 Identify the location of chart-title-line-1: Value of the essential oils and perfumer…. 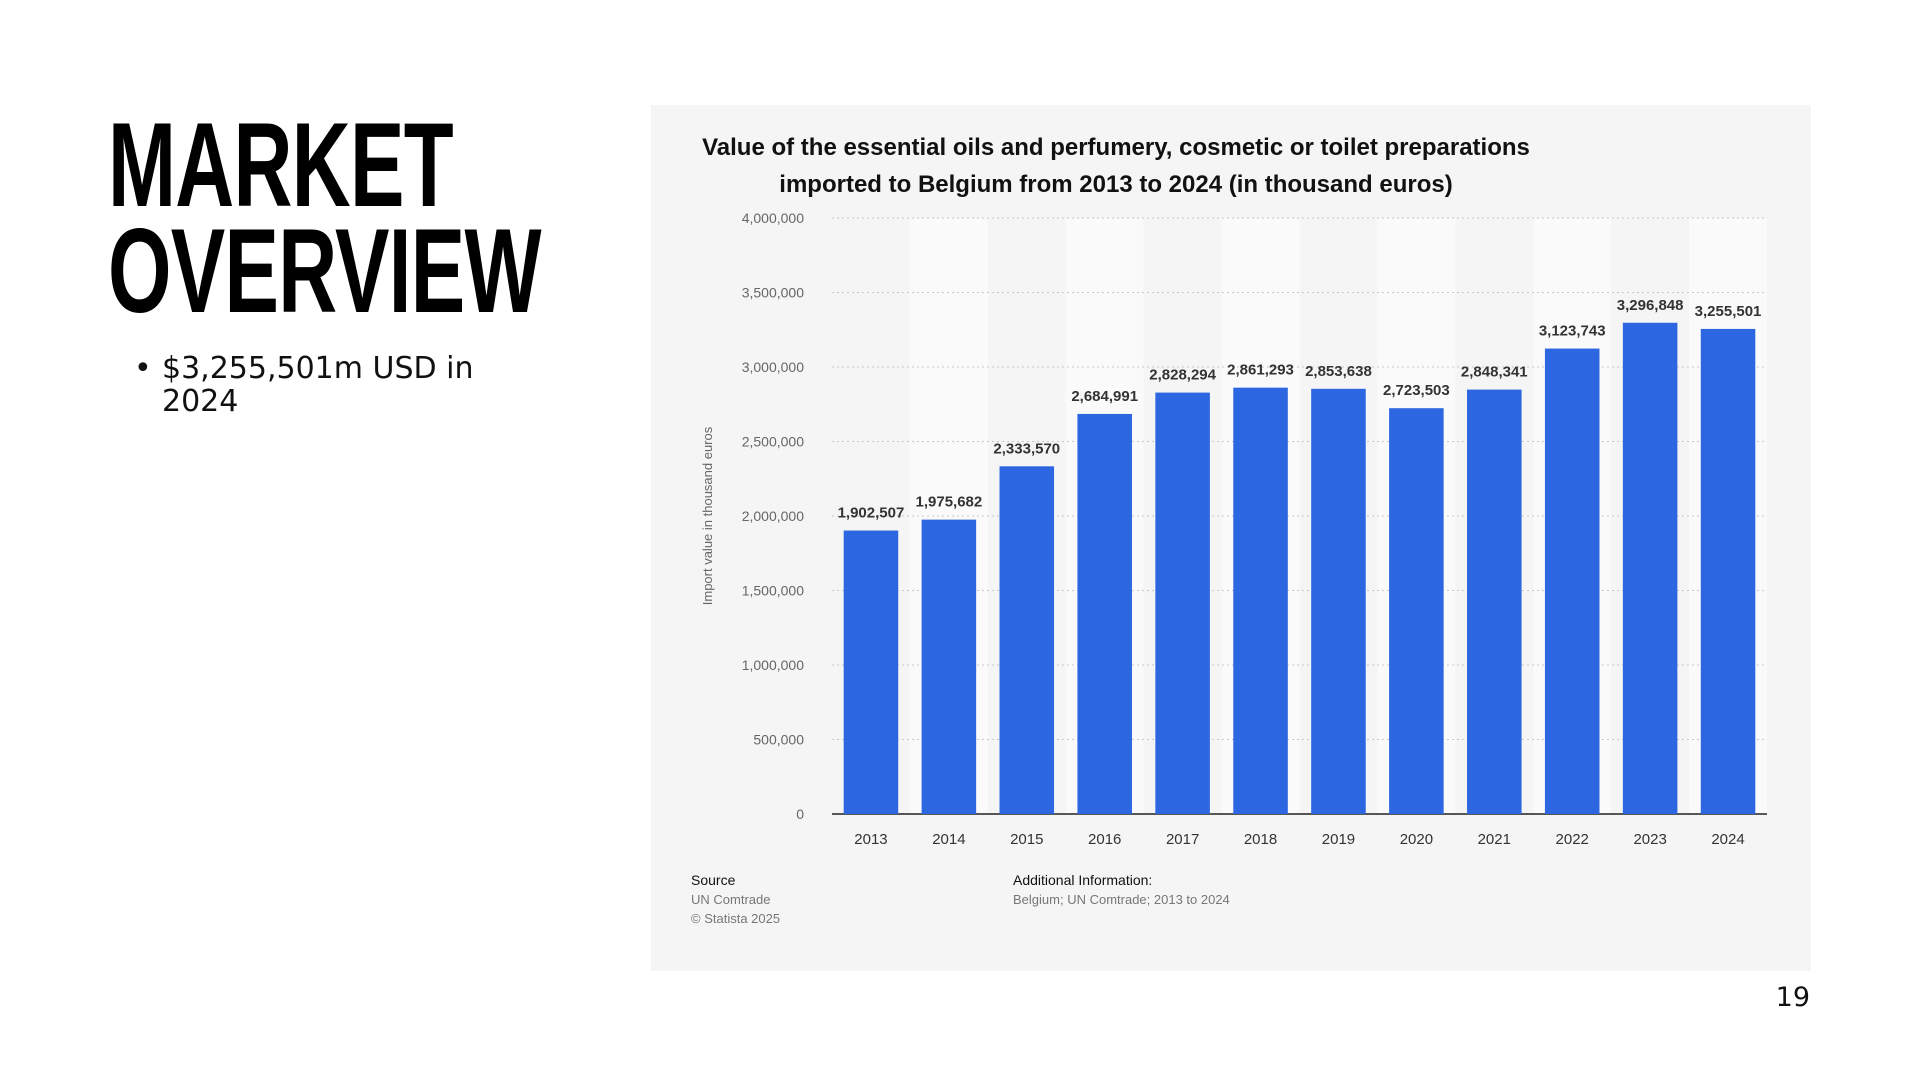
(1116, 147).